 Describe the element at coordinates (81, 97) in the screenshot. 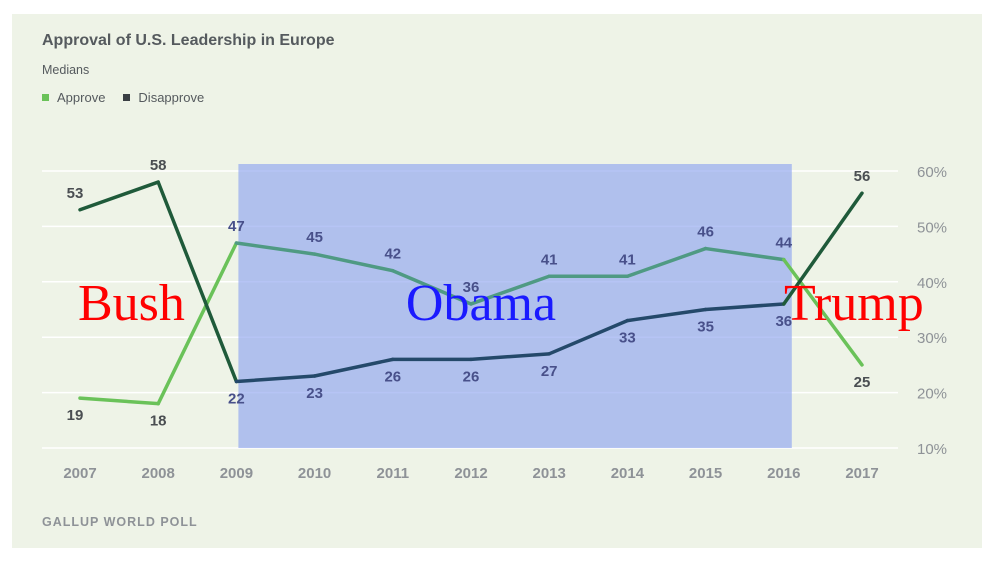

I see `legend-label-approve: Approve` at that location.